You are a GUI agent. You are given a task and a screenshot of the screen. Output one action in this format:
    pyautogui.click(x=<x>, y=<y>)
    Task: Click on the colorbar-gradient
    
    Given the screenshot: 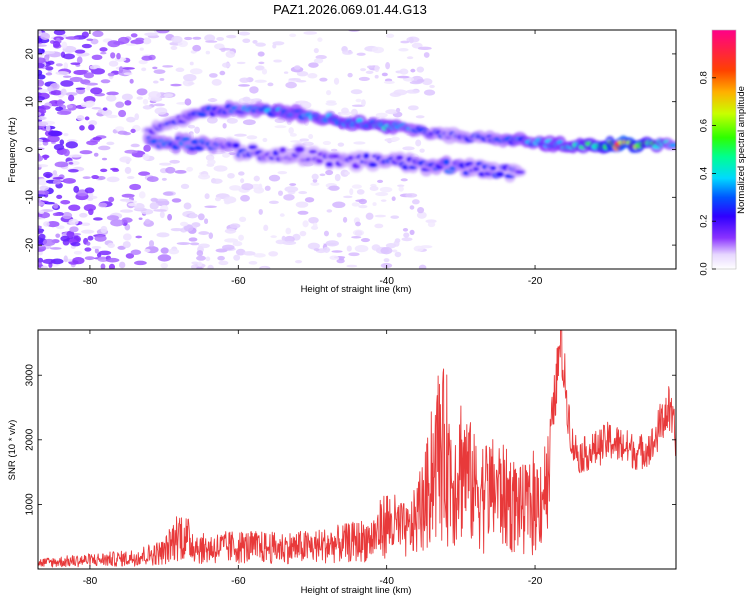 What is the action you would take?
    pyautogui.click(x=724, y=149)
    